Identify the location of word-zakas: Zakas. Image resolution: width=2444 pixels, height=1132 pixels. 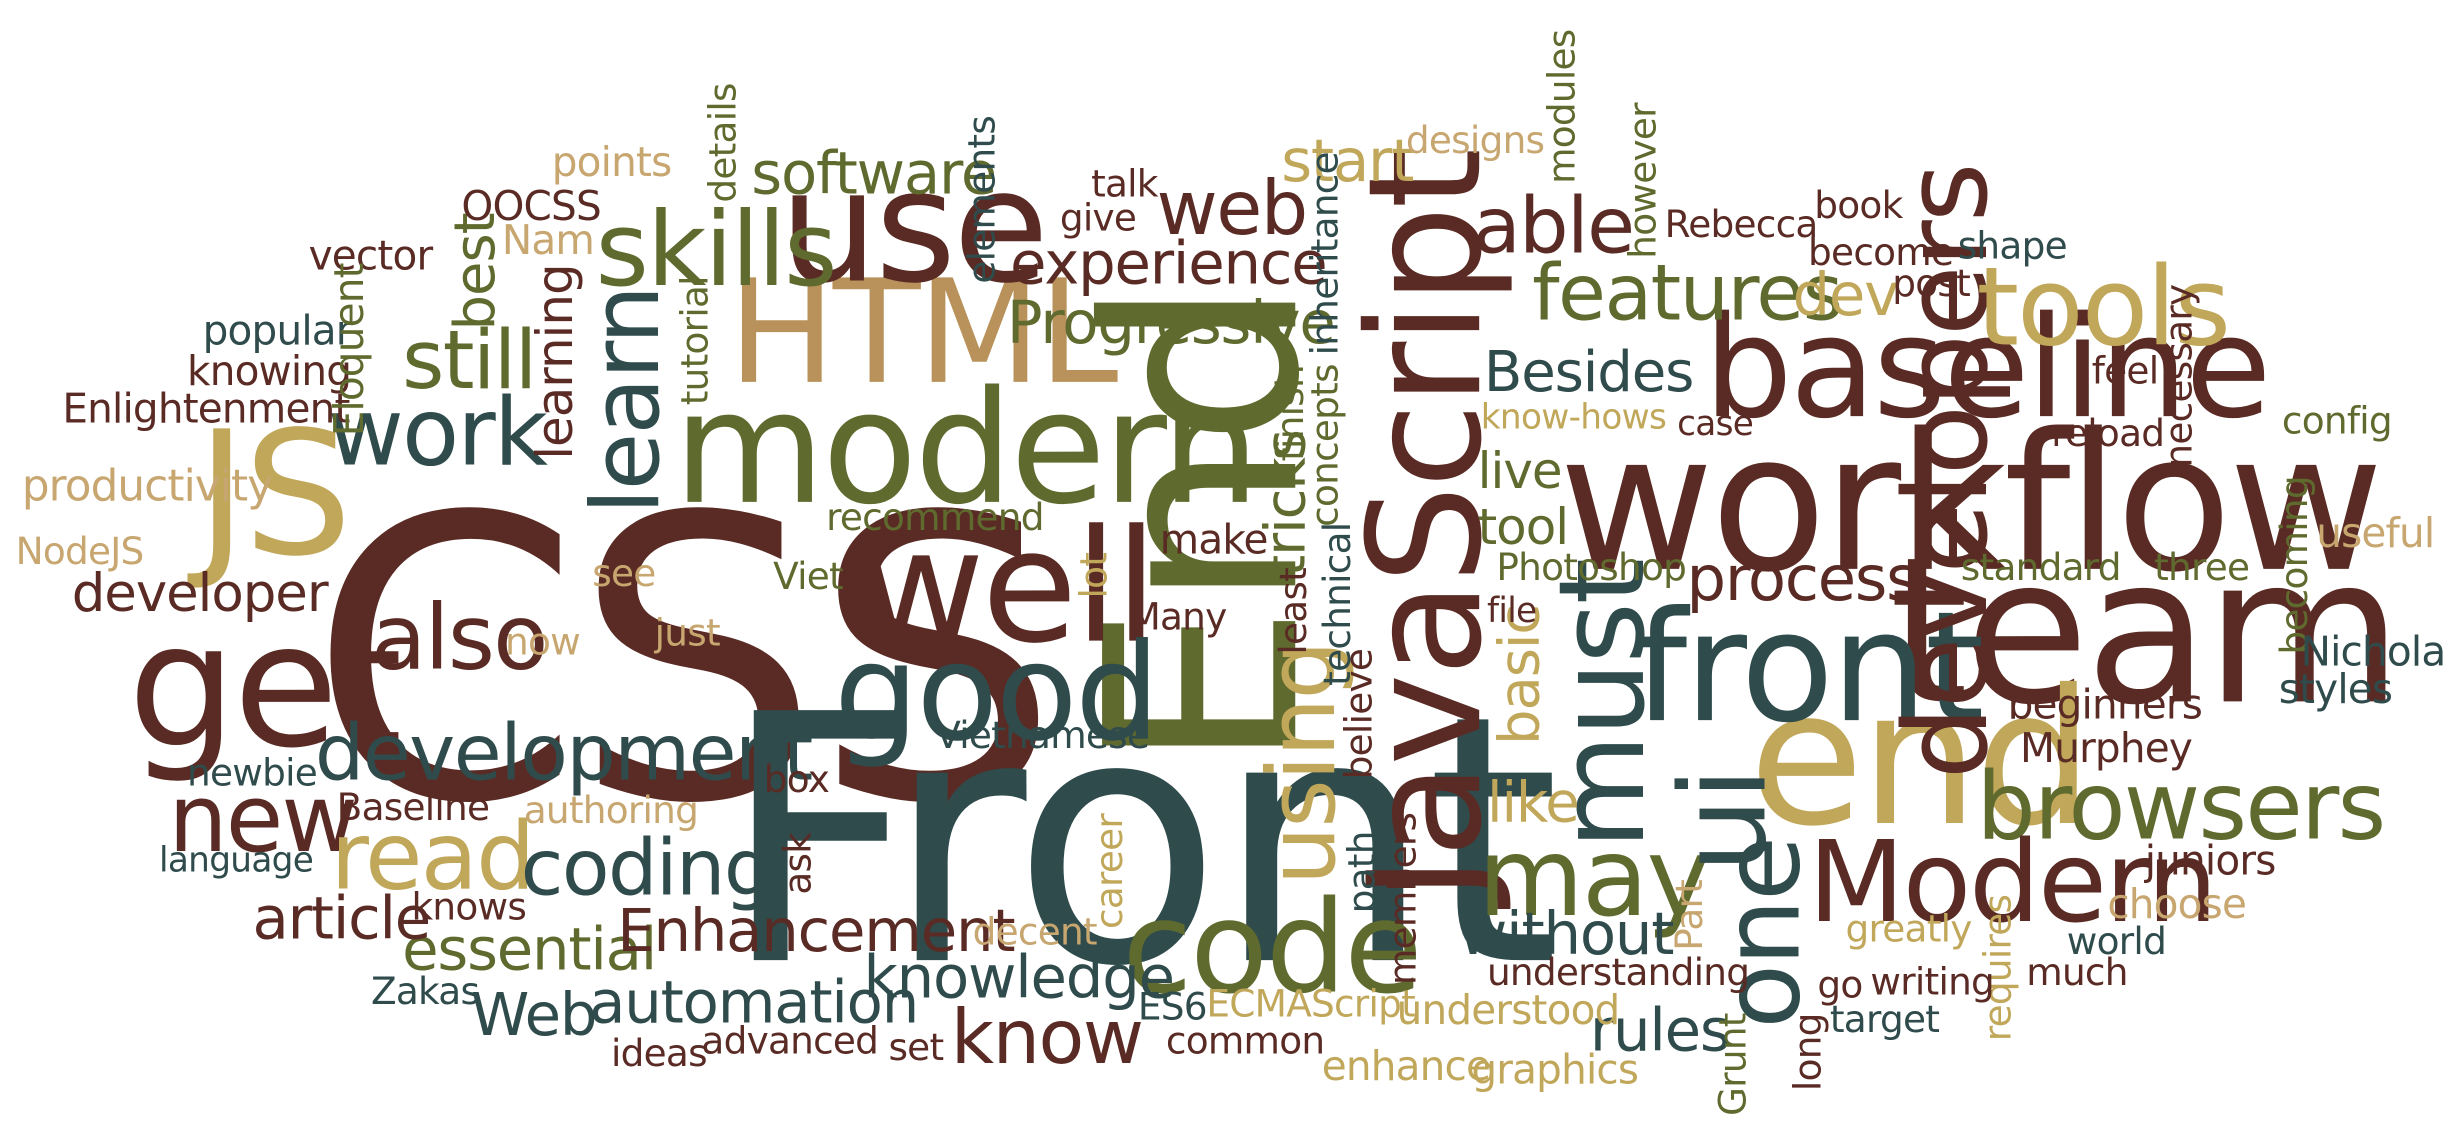
(425, 991).